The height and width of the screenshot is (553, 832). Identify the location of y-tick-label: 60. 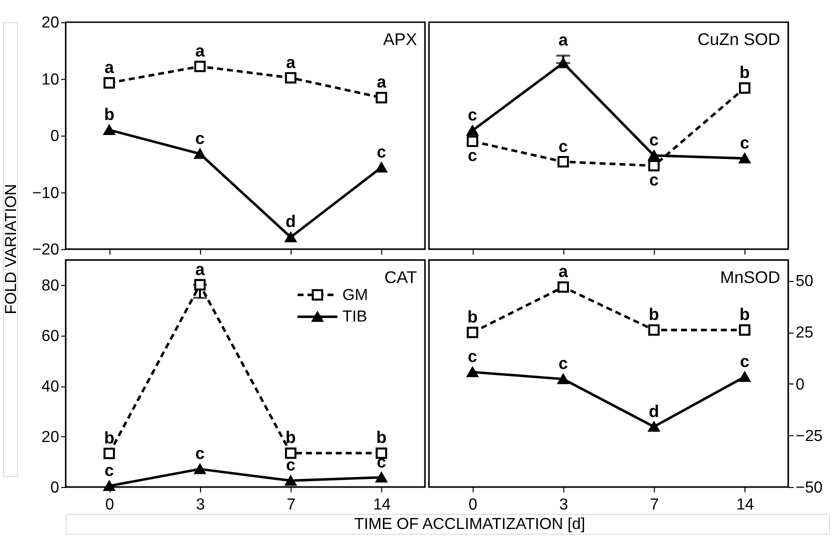
(51, 337).